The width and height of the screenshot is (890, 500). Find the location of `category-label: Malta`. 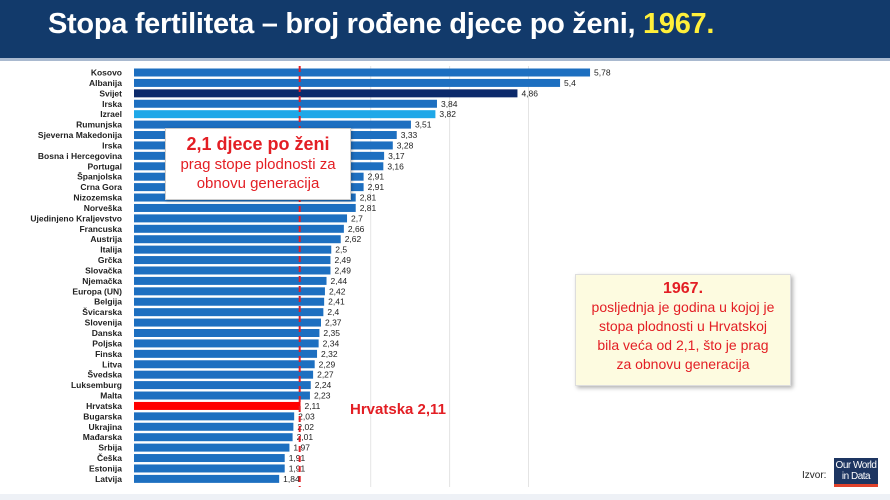

category-label: Malta is located at coordinates (111, 396).